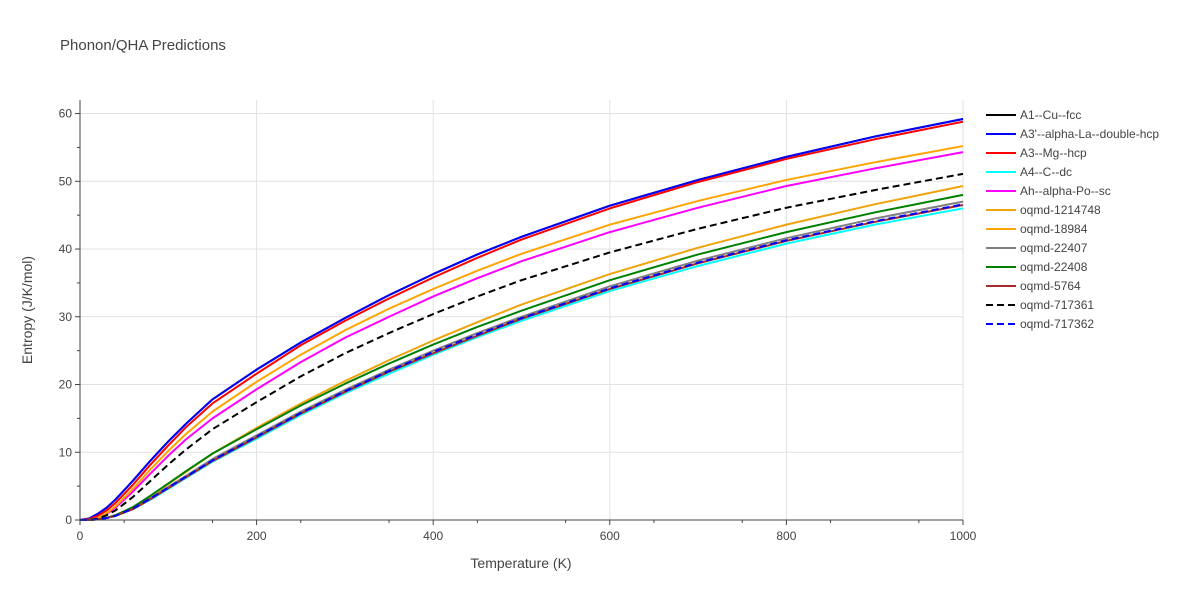  What do you see at coordinates (66, 317) in the screenshot?
I see `y-tick-label: 30` at bounding box center [66, 317].